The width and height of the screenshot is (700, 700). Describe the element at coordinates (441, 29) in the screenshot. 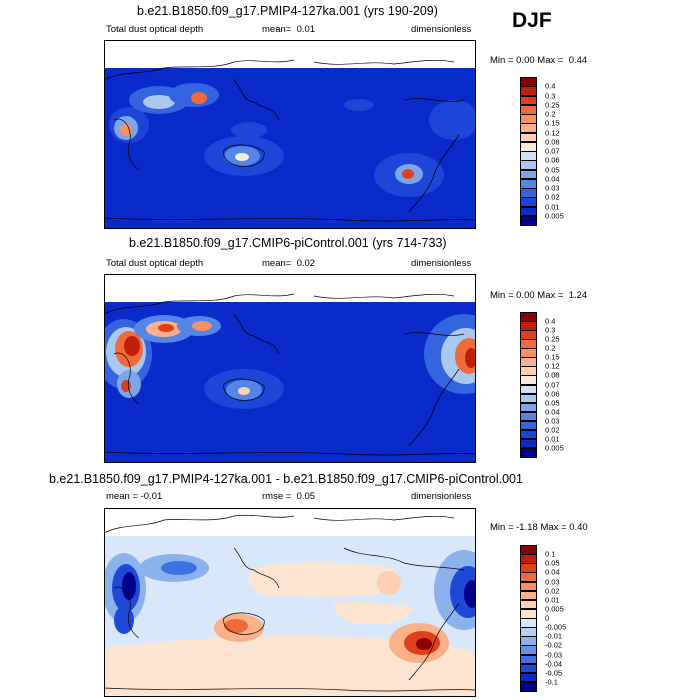

I see `panel1-units: dimensionless` at that location.